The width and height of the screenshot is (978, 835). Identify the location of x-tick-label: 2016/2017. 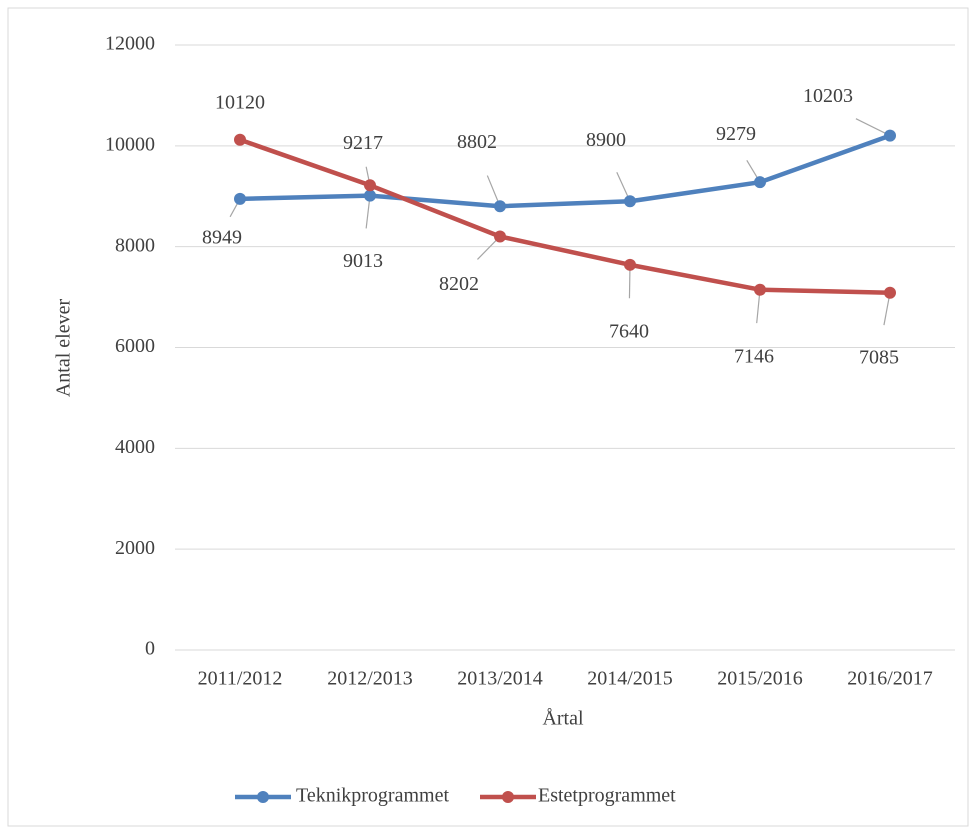
(890, 679).